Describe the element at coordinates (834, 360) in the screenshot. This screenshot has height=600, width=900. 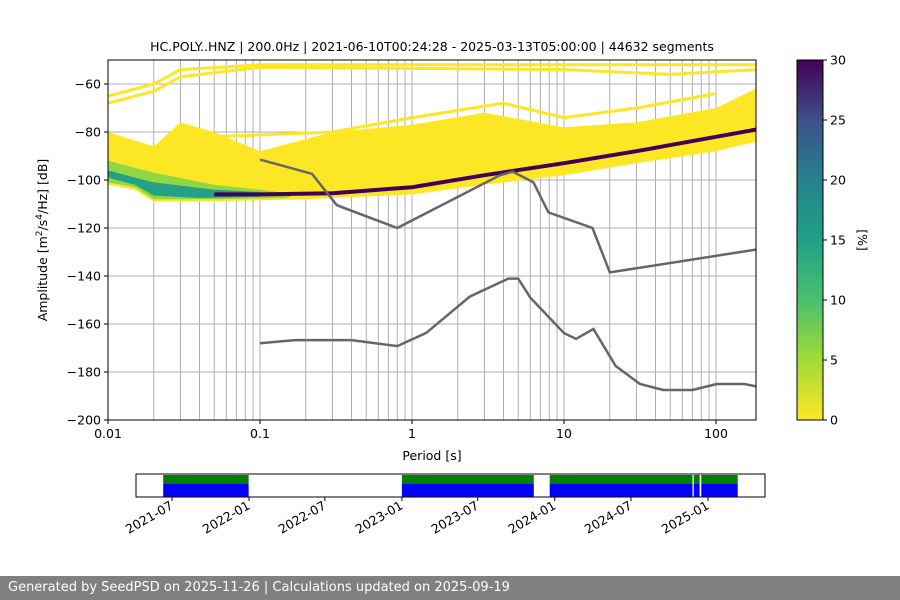
I see `colorbar-tick-label: 5` at that location.